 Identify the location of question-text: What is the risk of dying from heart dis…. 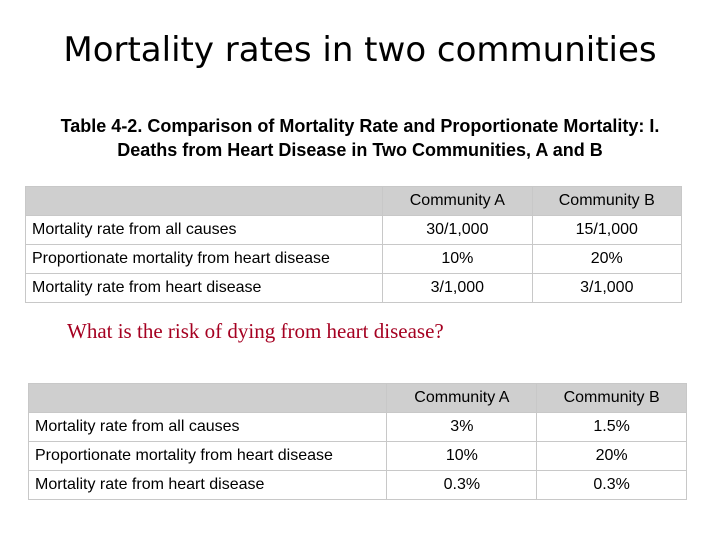
(255, 331).